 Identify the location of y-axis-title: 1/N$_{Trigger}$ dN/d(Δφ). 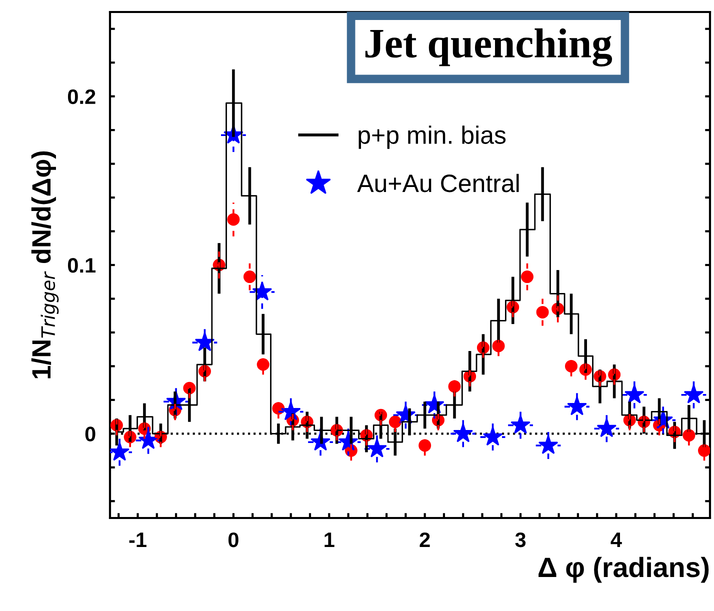
(45, 264).